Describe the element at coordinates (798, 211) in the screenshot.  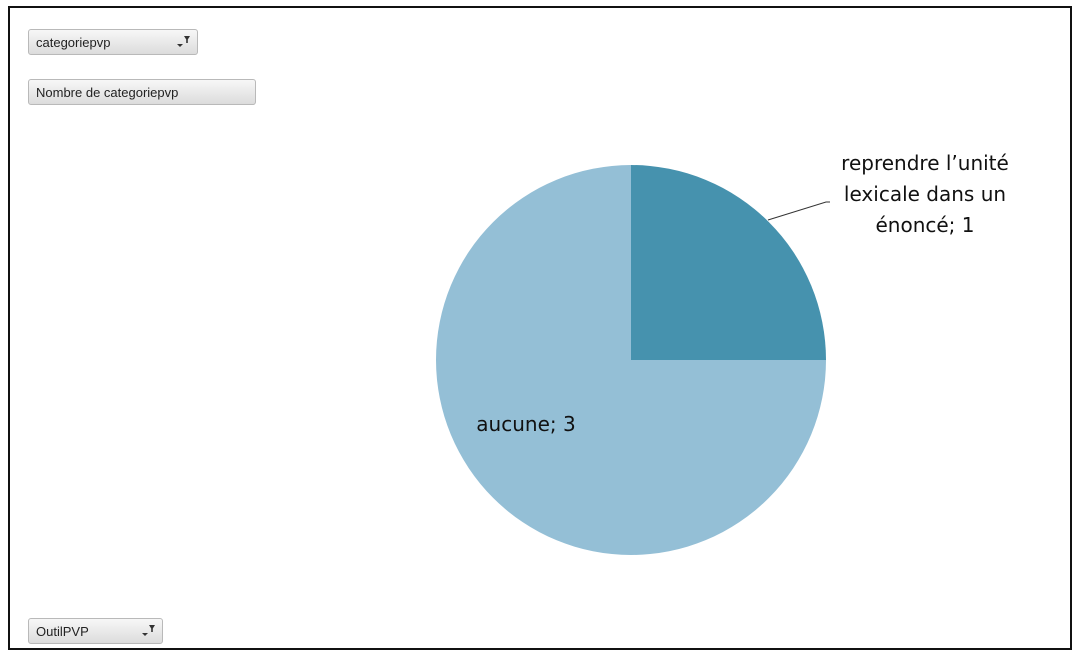
I see `leader-line` at that location.